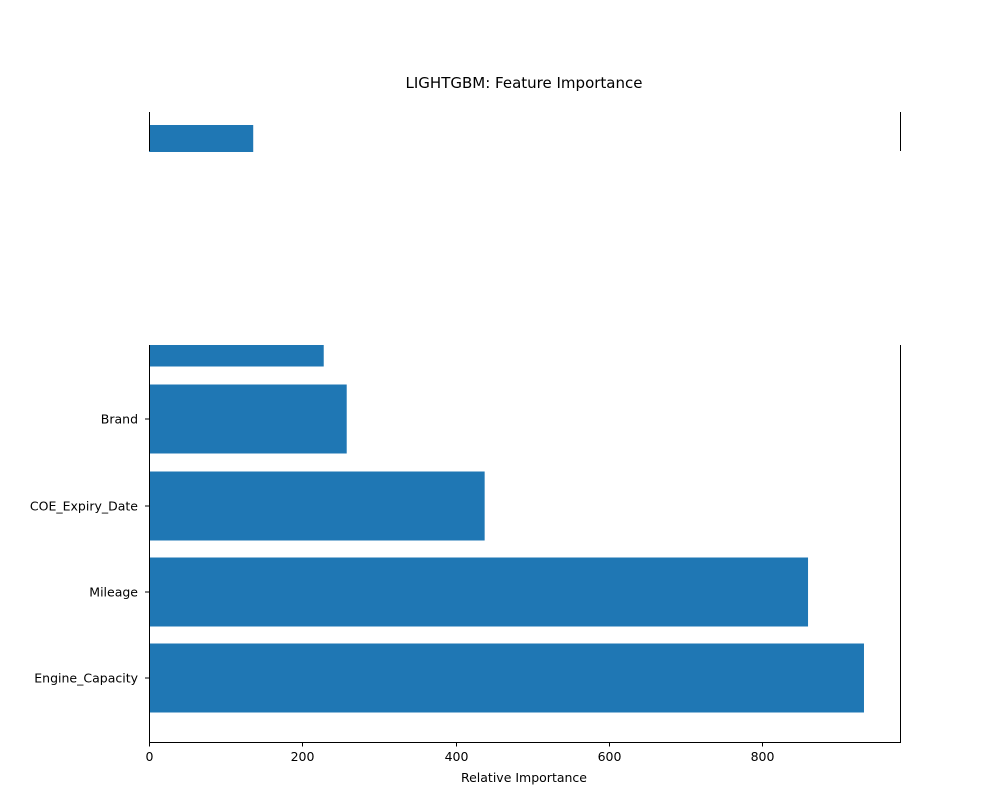 The image size is (1000, 800). What do you see at coordinates (113, 592) in the screenshot?
I see `y-tick-label-1: Mileage` at bounding box center [113, 592].